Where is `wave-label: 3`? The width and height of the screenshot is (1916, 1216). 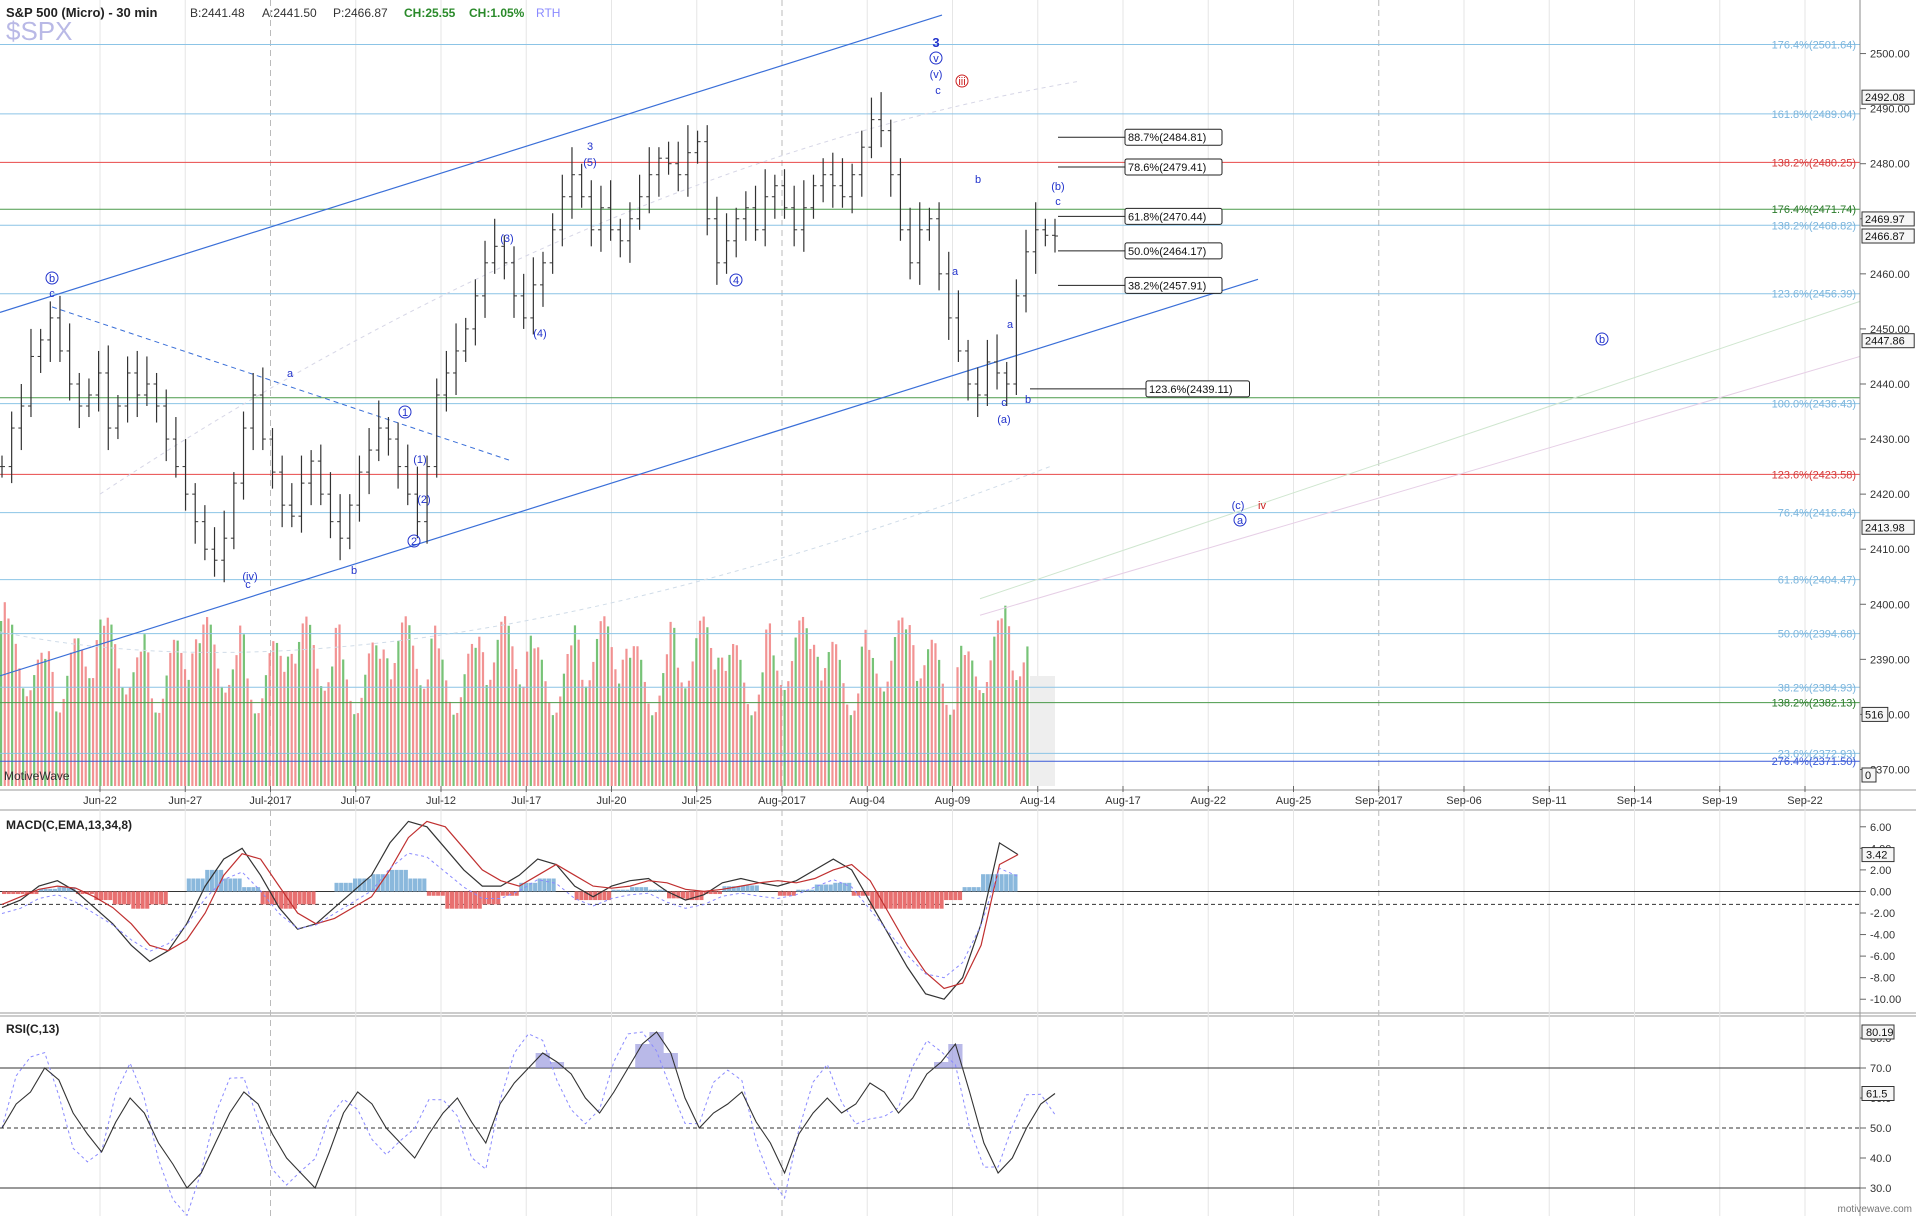 wave-label: 3 is located at coordinates (590, 147).